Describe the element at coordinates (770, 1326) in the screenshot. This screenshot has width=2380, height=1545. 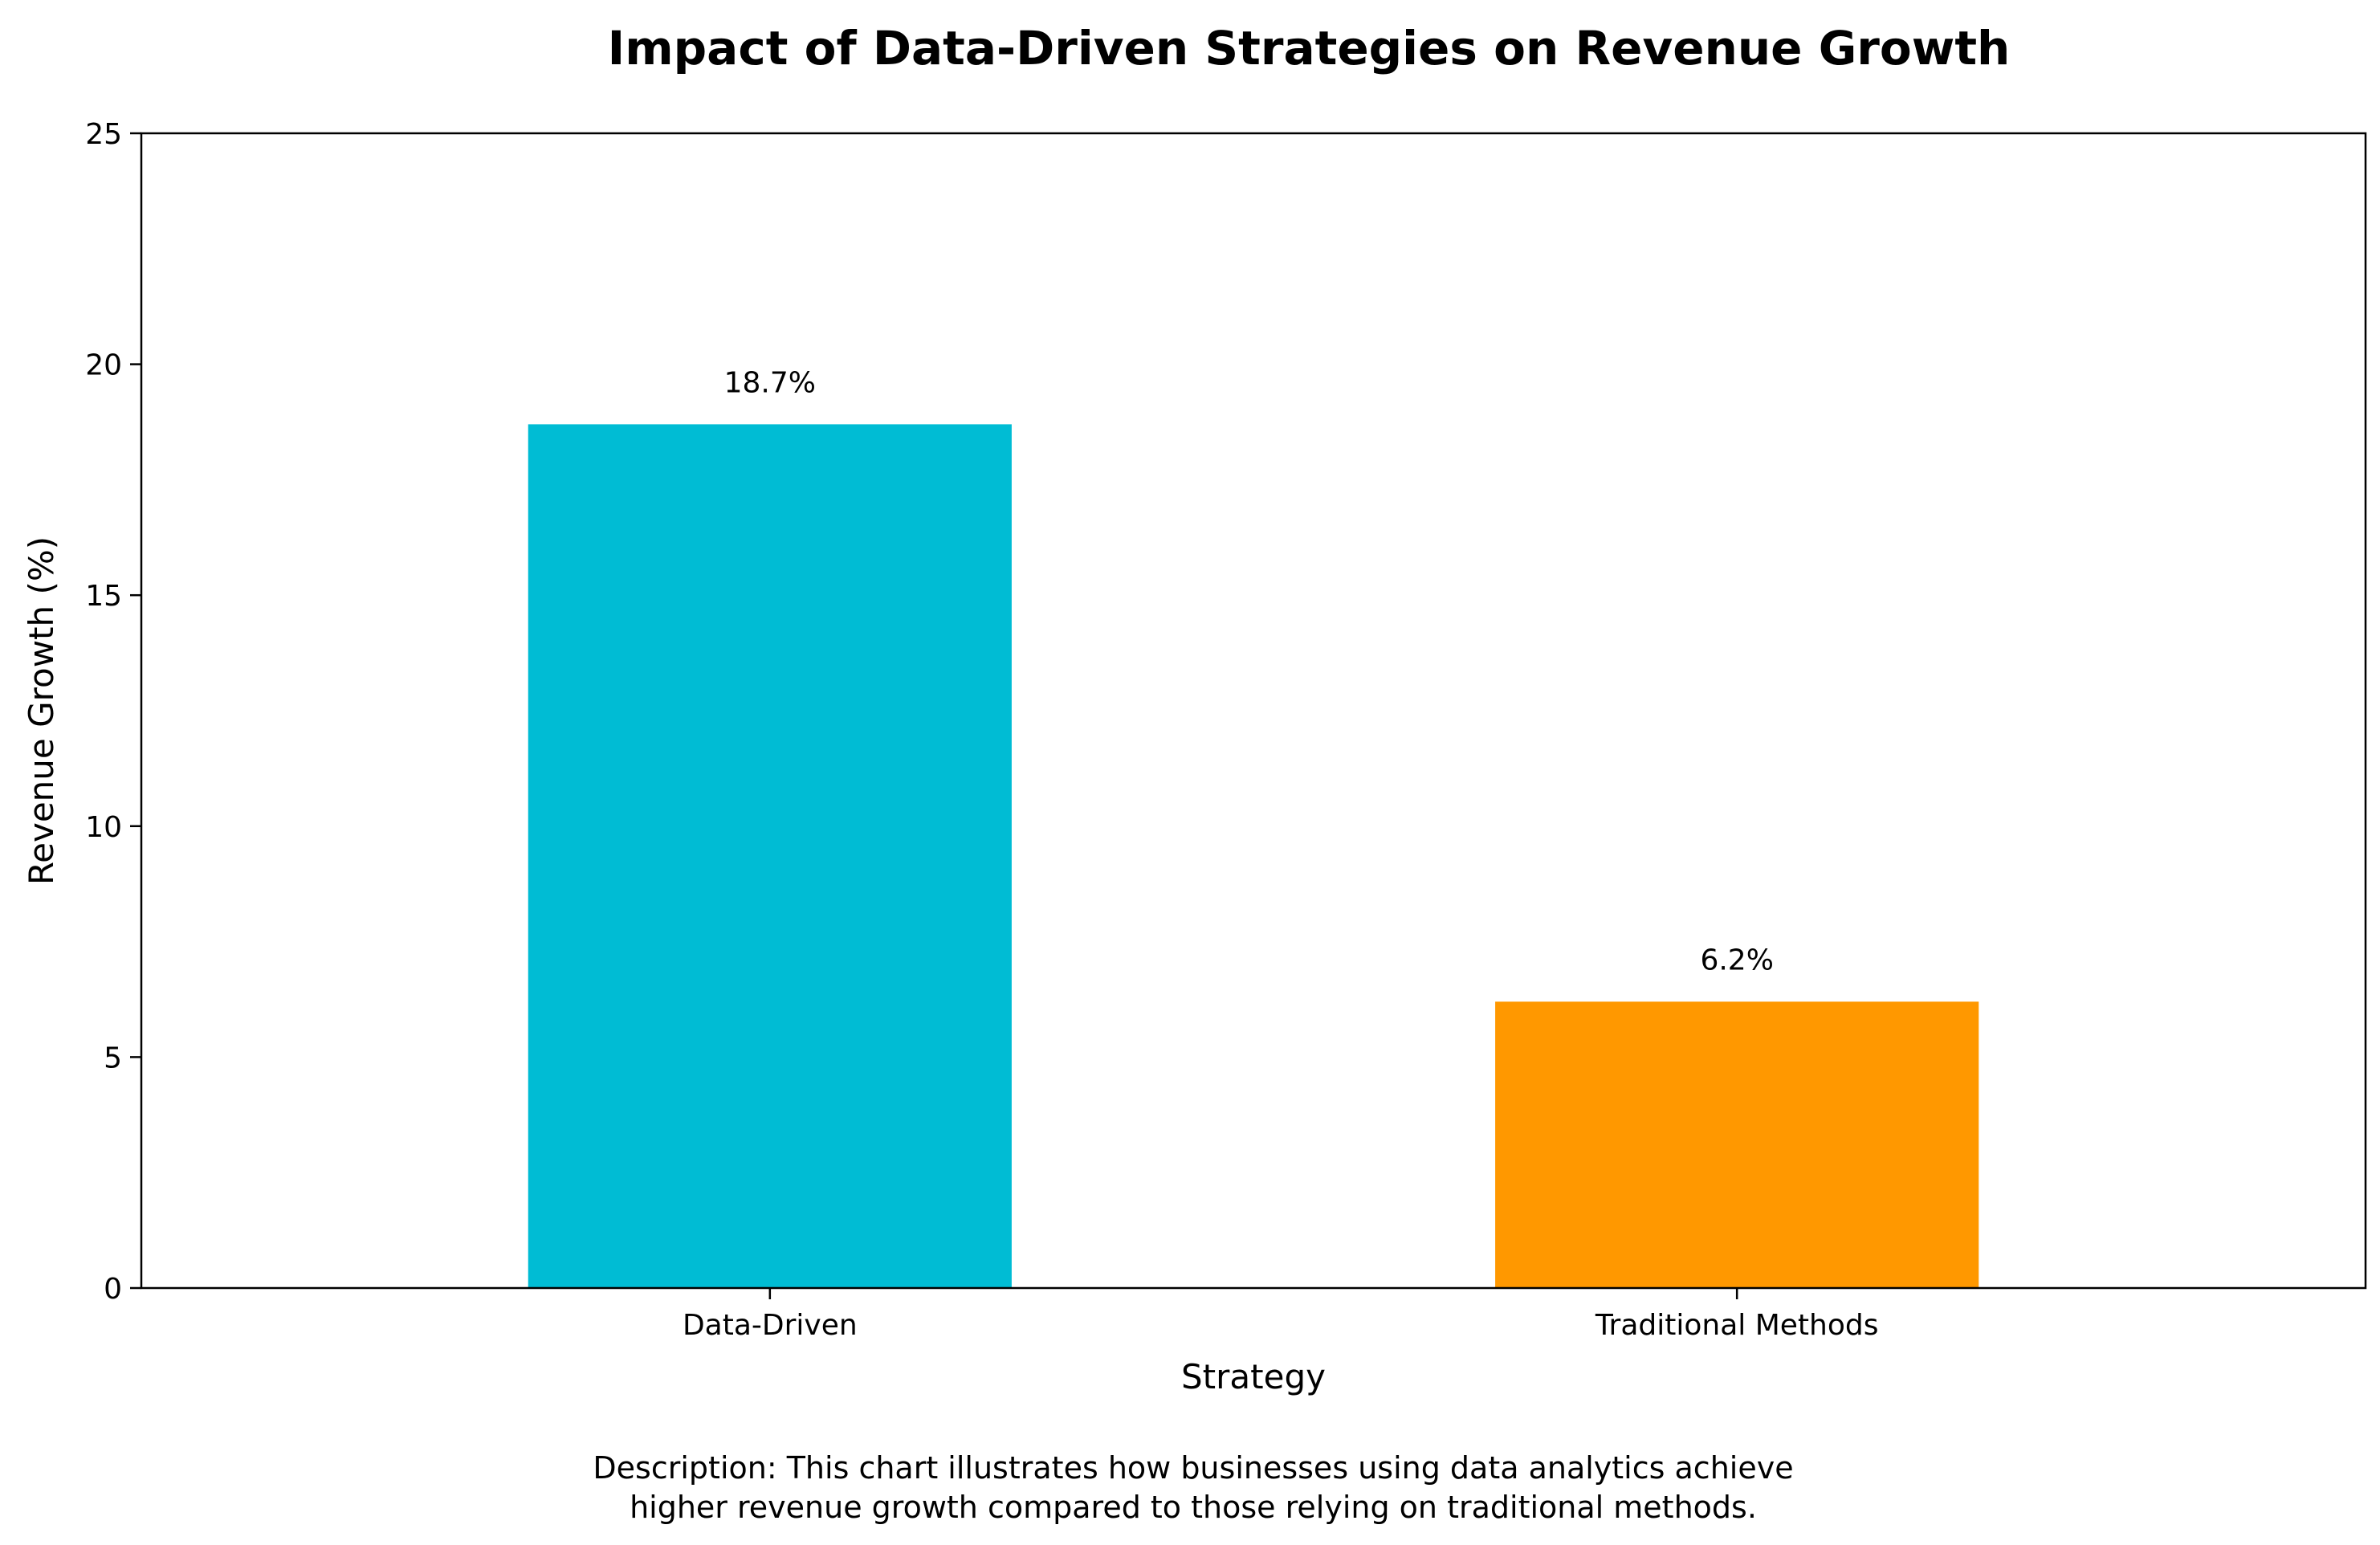
I see `x-tick-label: Data-Driven` at that location.